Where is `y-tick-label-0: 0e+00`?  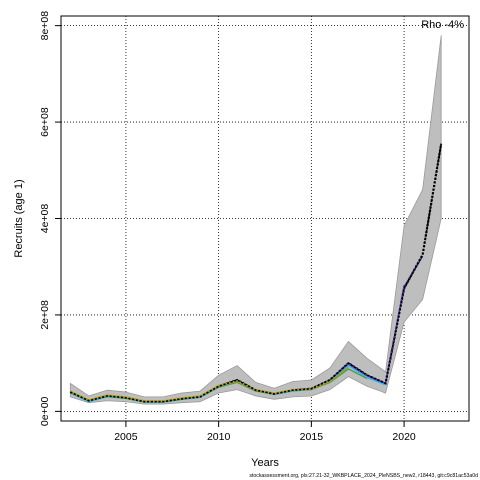 y-tick-label-0: 0e+00 is located at coordinates (45, 411).